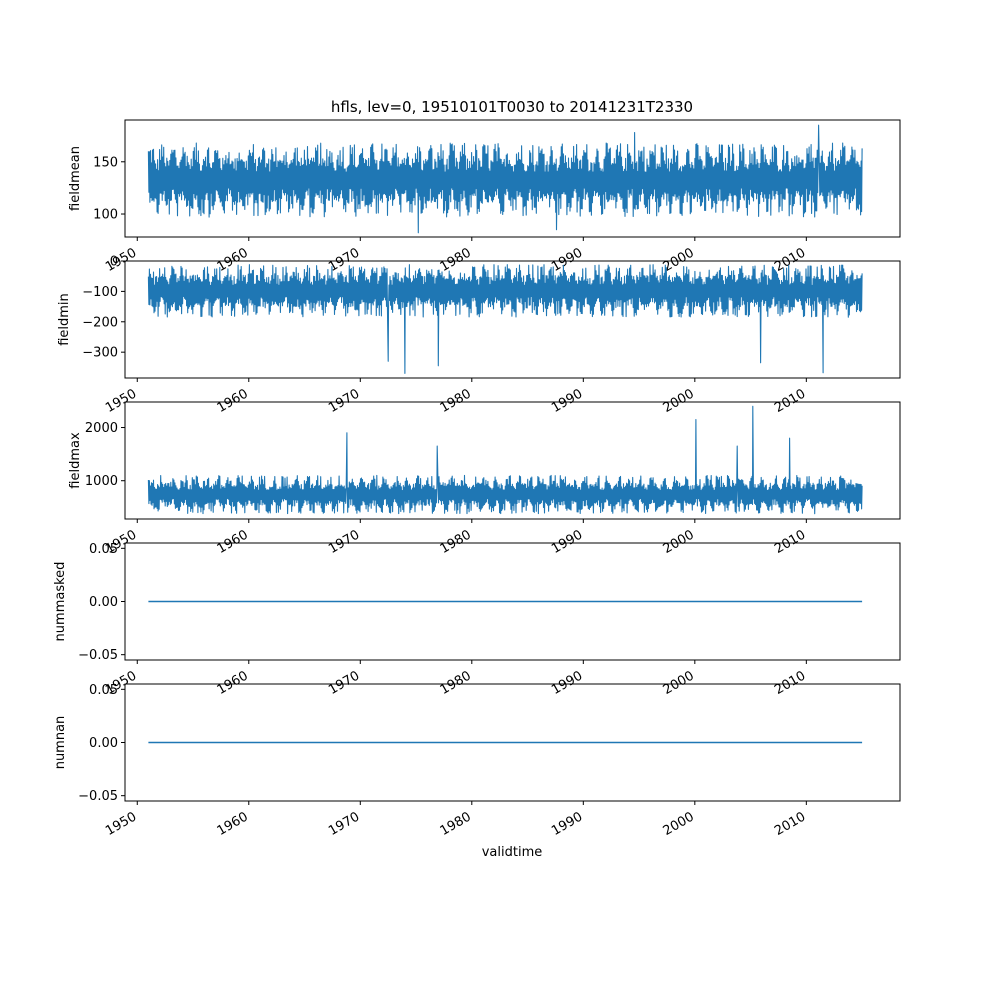 The height and width of the screenshot is (1000, 1000). I want to click on y-tick-label: 0, so click(114, 262).